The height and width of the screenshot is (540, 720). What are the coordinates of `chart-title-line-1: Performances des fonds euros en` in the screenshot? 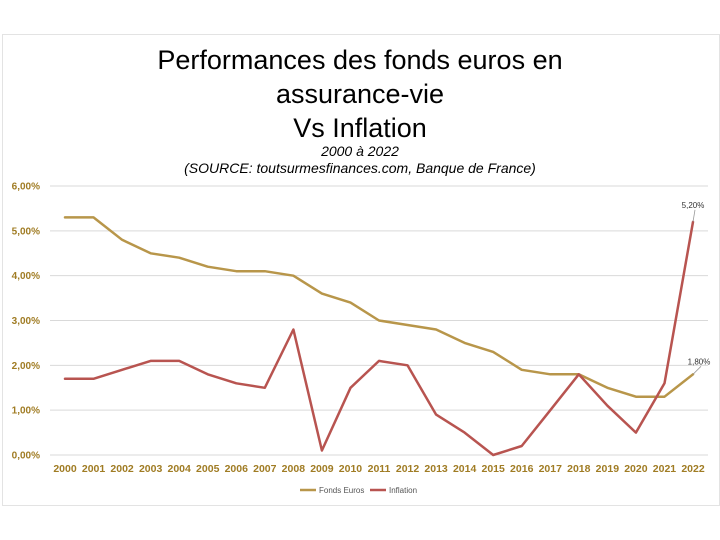 It's located at (360, 60).